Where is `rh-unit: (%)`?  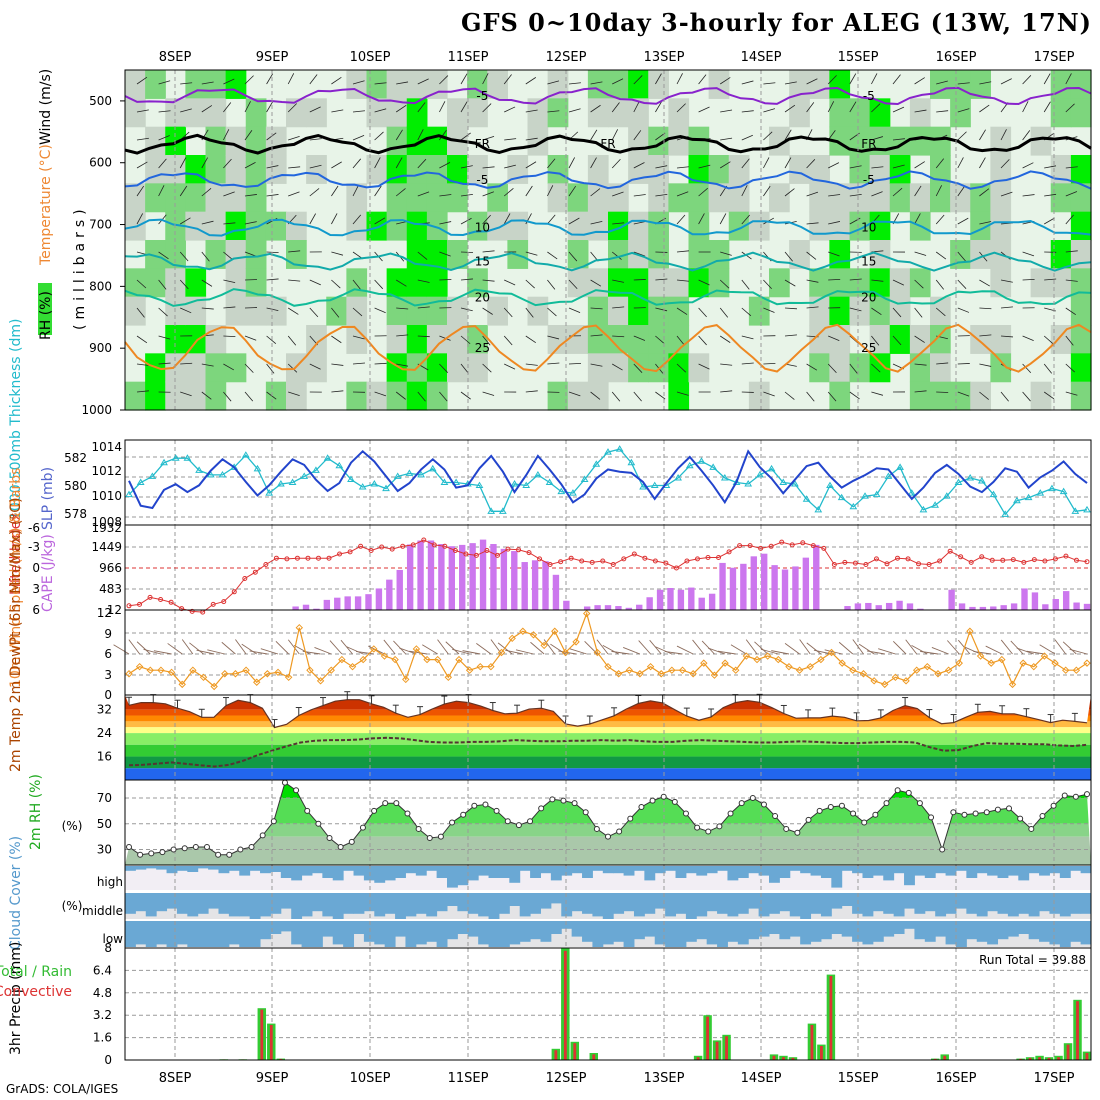
rh-unit: (%) is located at coordinates (72, 826).